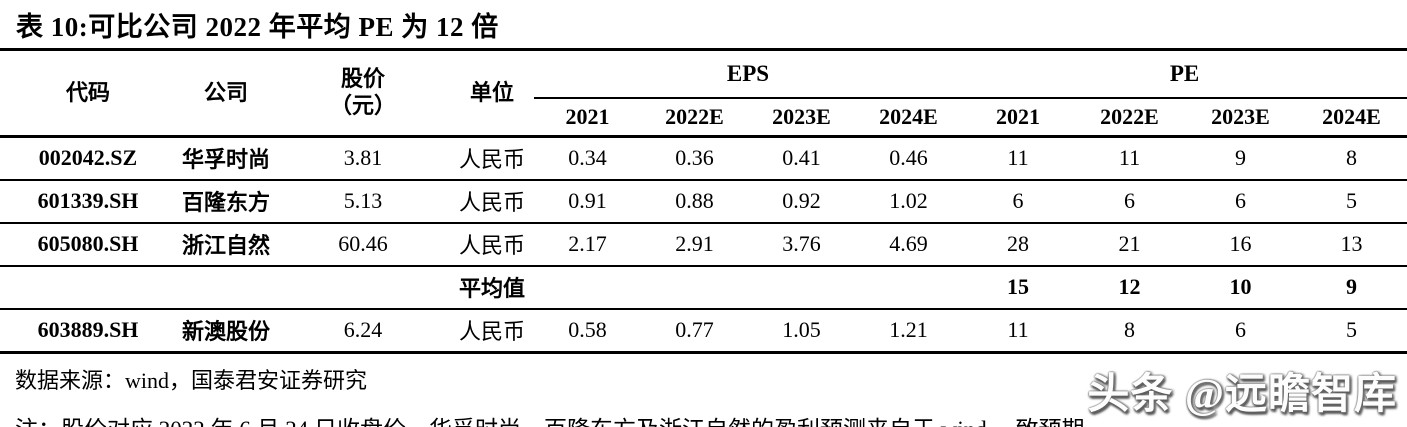 The image size is (1407, 427). What do you see at coordinates (1129, 243) in the screenshot?
I see `cell-pe-2022e: 21` at bounding box center [1129, 243].